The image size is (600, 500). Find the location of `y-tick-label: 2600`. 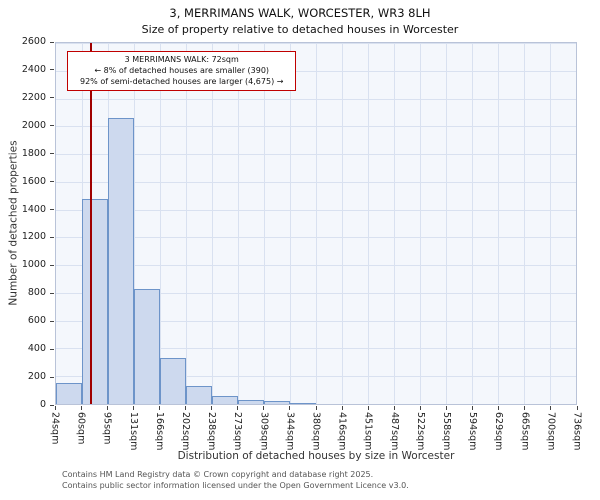

y-tick-label: 2600 is located at coordinates (33, 41).